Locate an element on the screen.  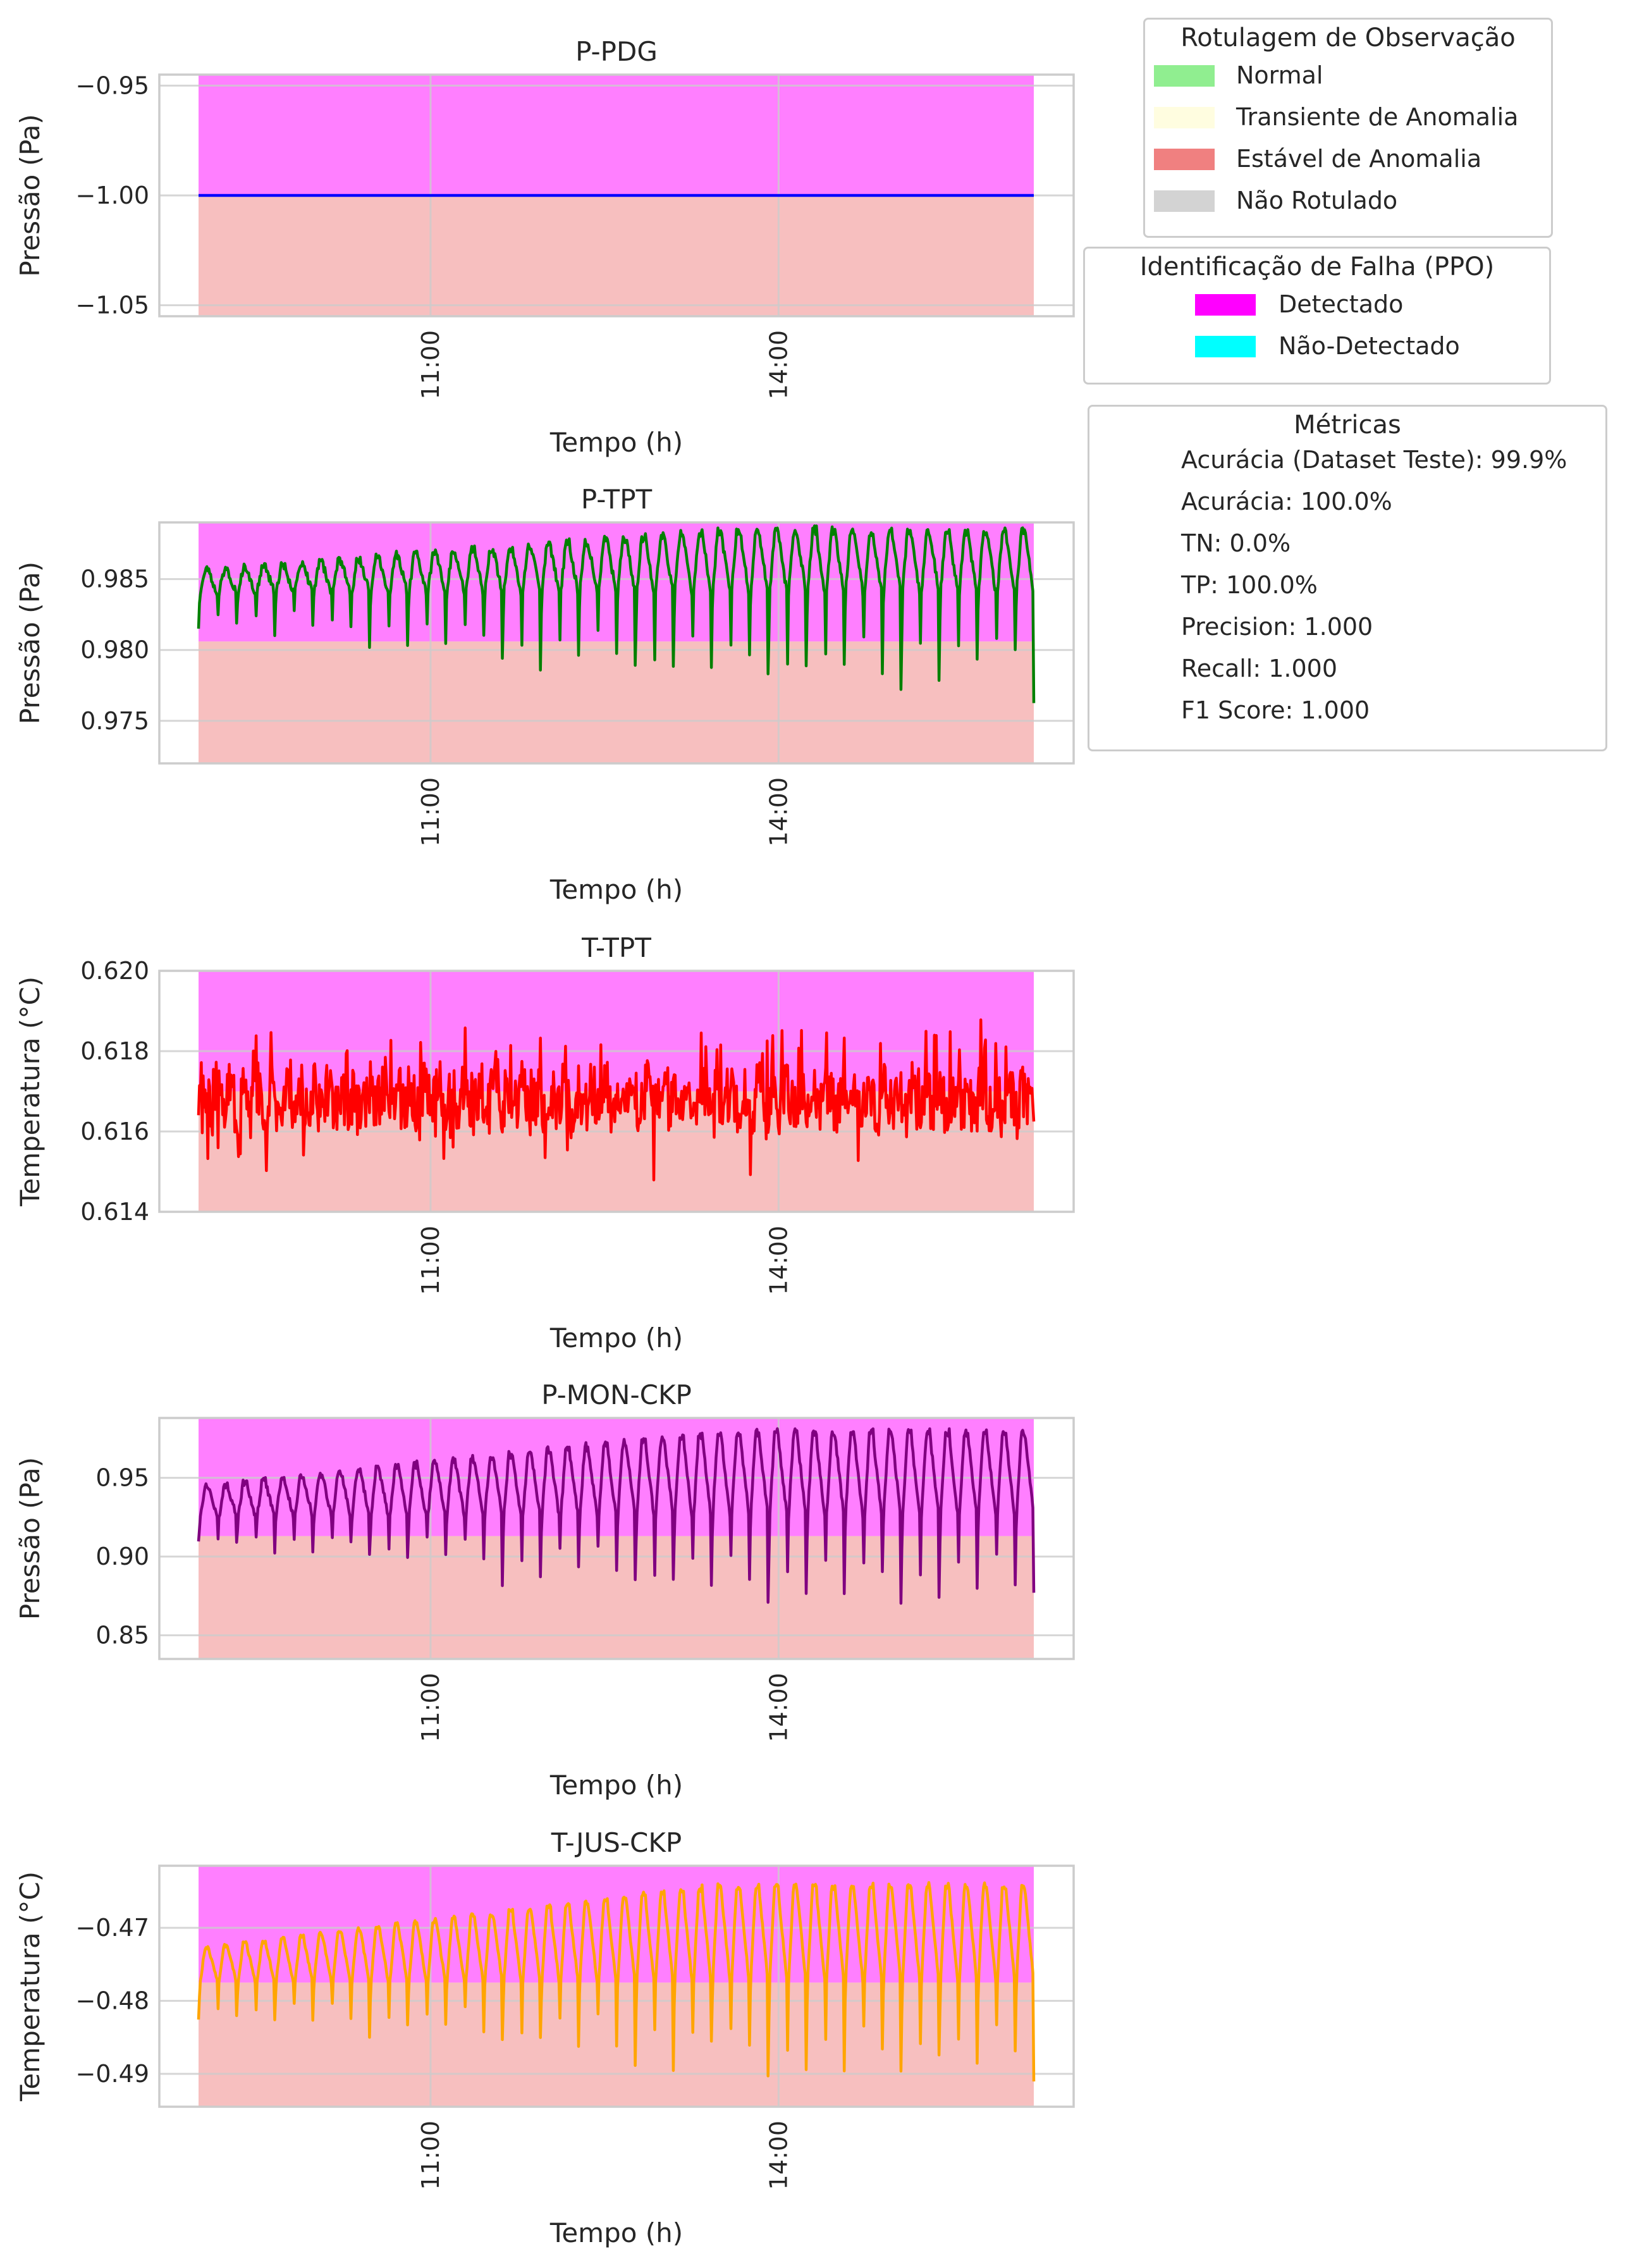
y-tick-label: −0.95 is located at coordinates (112, 85).